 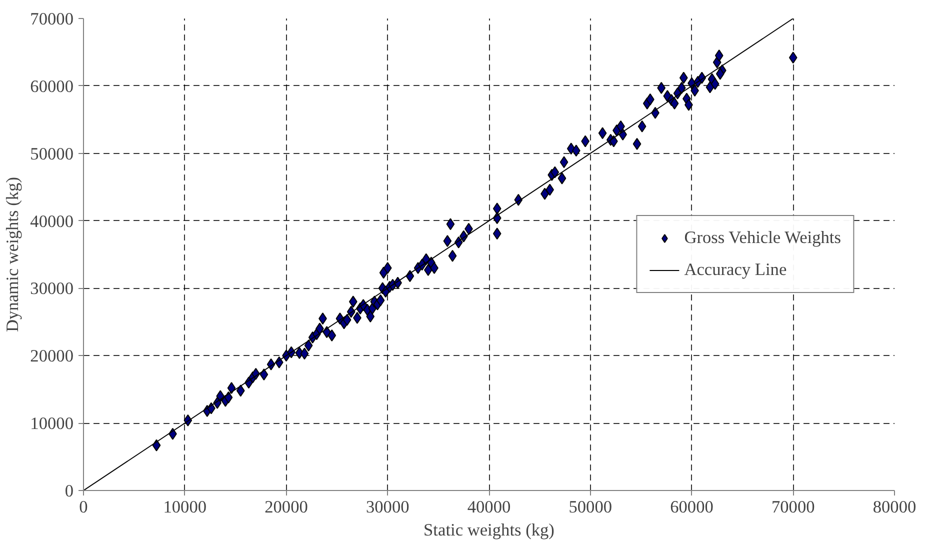 I want to click on x-tick-label: 60000, so click(x=692, y=507).